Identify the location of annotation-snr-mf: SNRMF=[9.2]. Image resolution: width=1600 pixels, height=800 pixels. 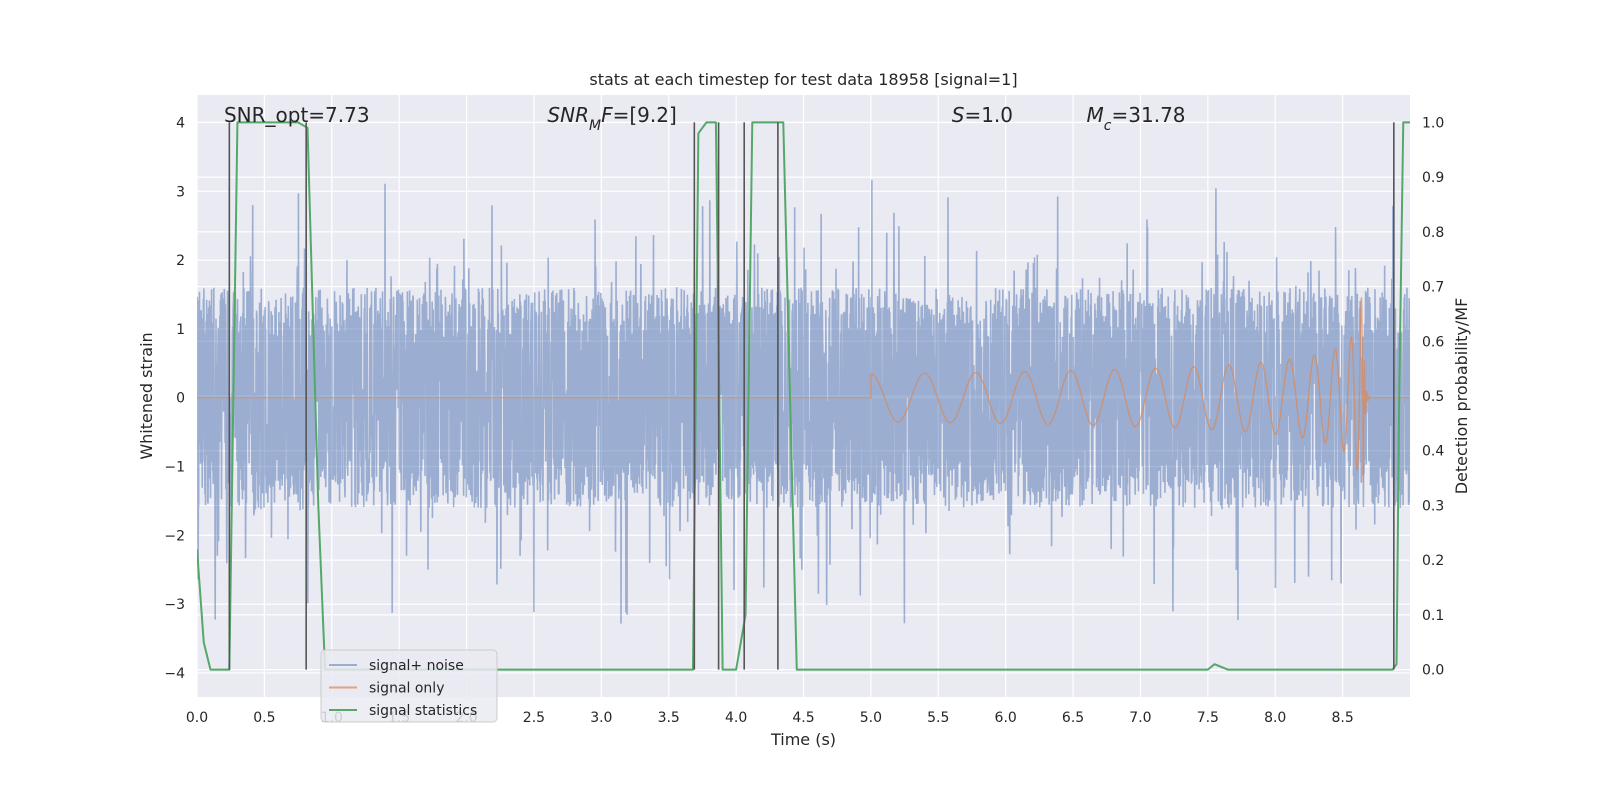
(611, 118).